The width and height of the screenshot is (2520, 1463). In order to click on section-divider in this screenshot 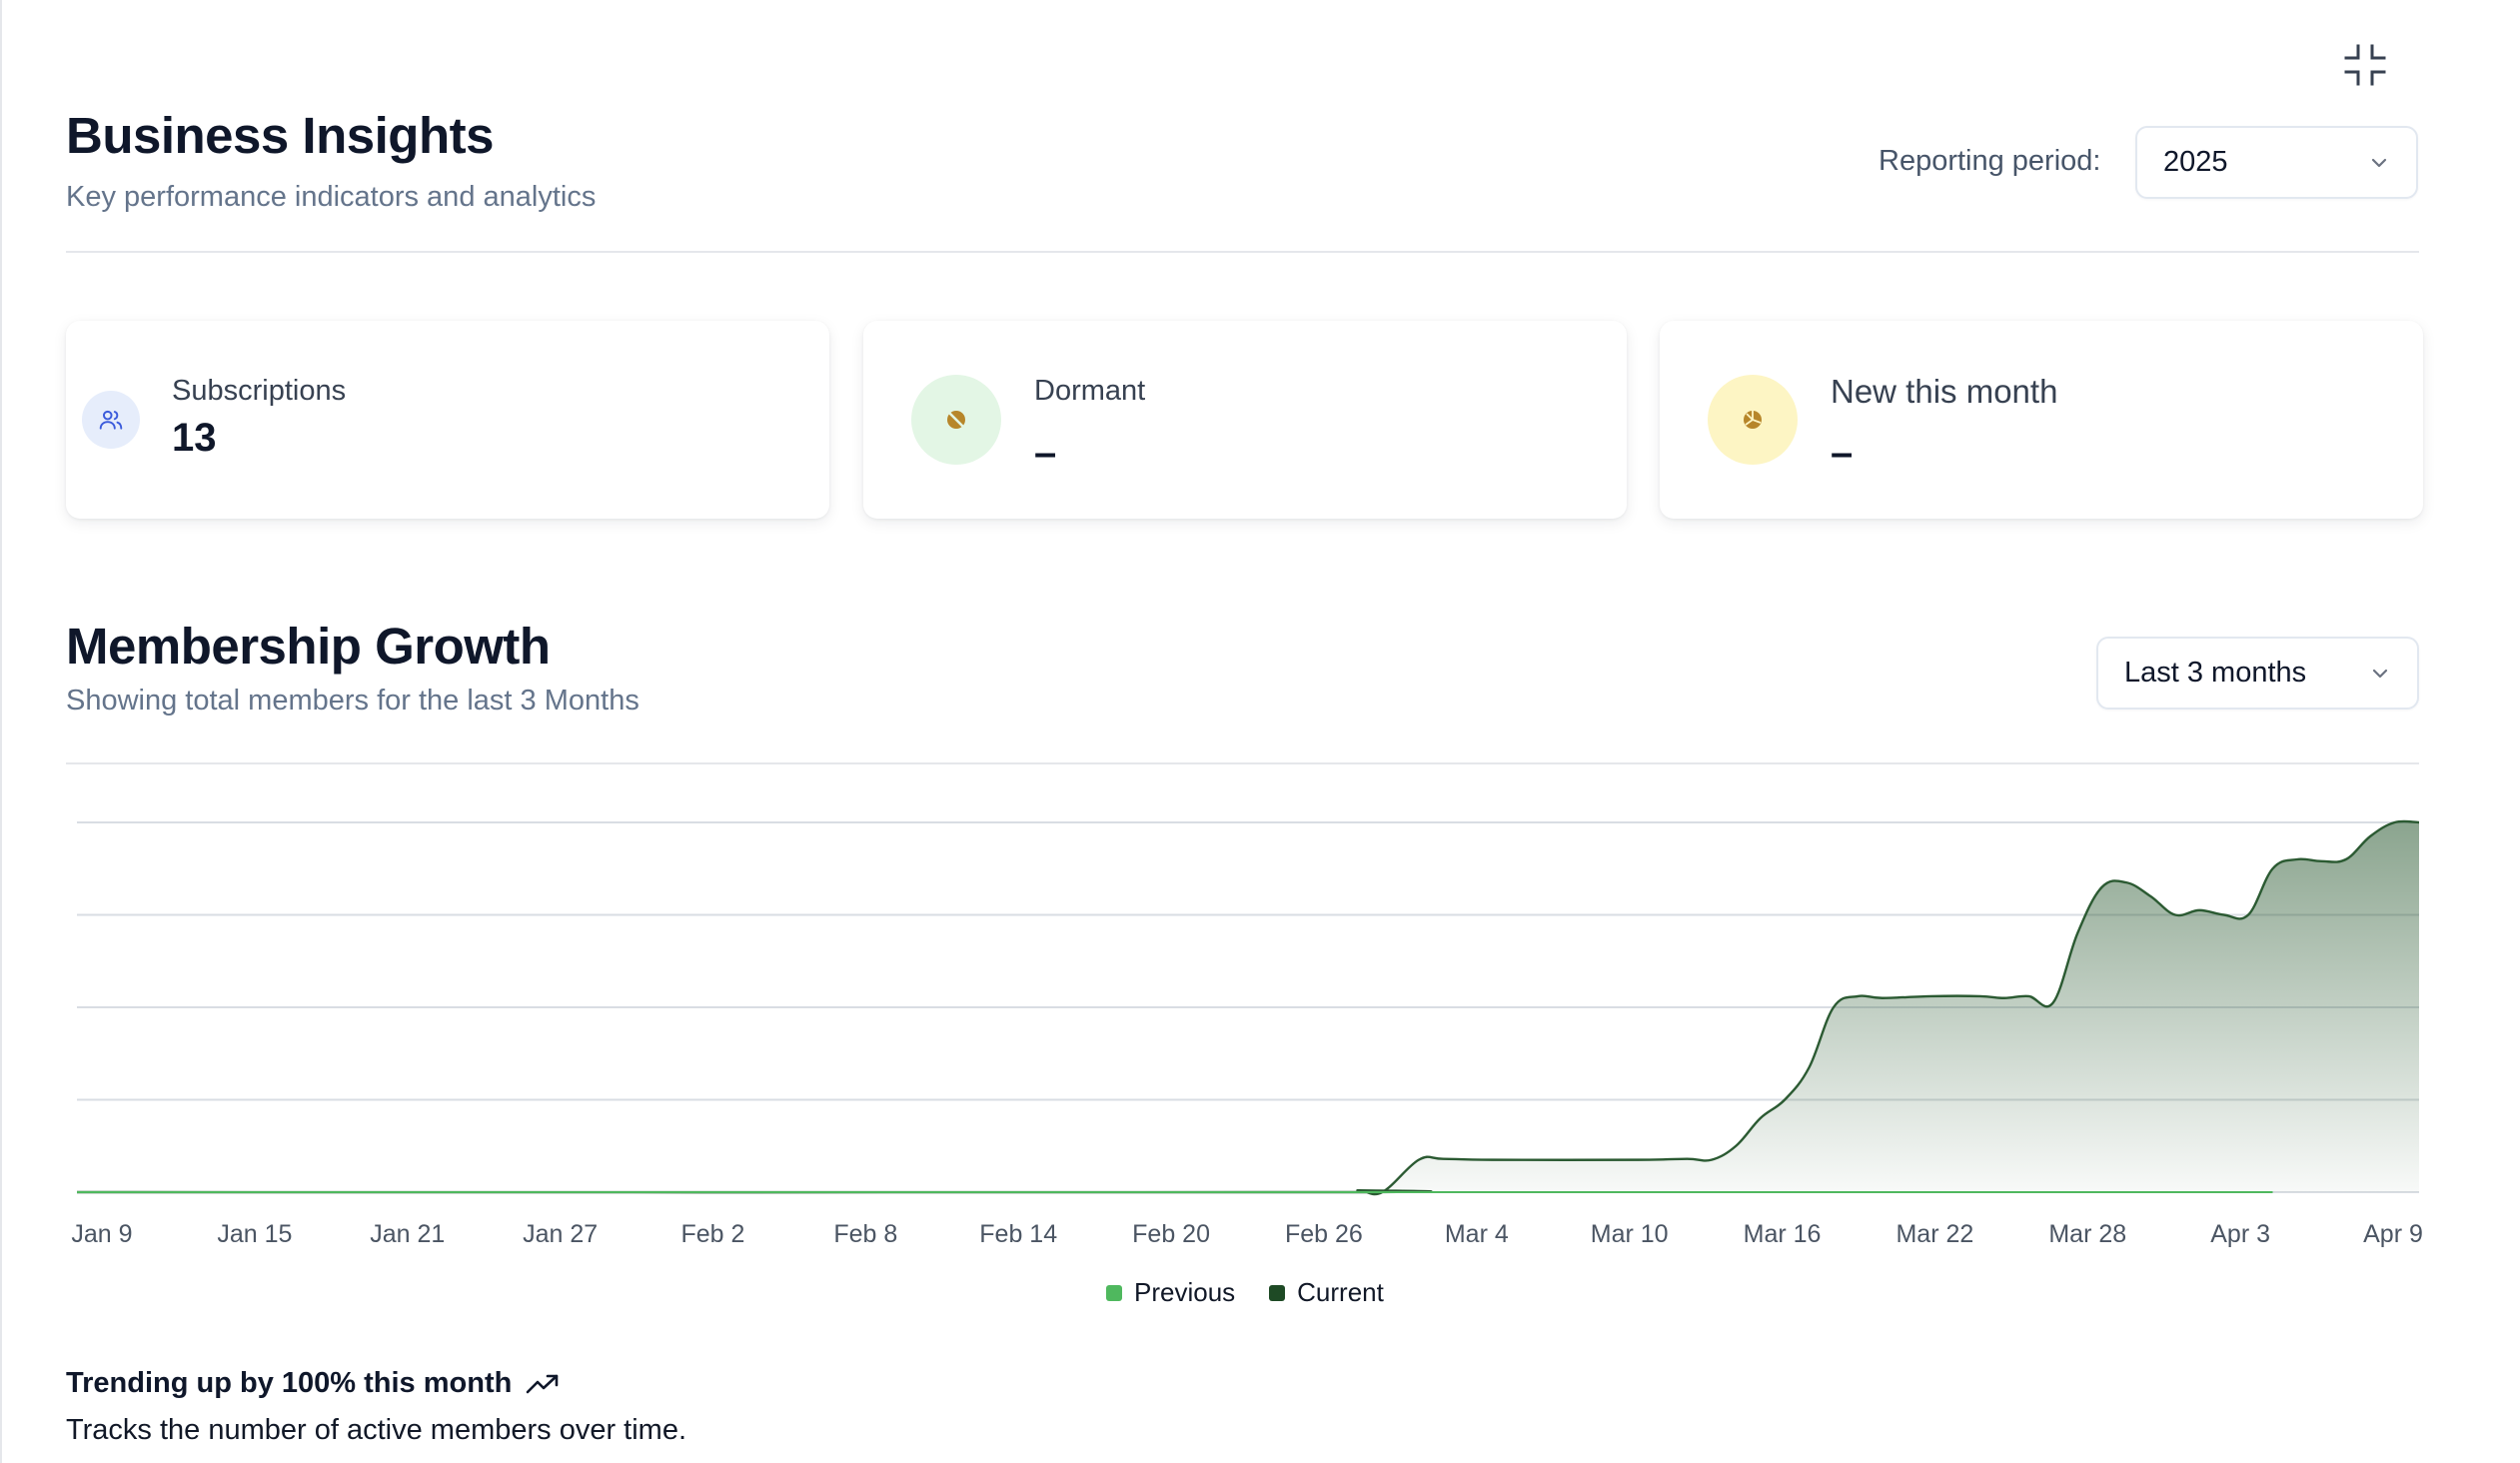, I will do `click(1242, 763)`.